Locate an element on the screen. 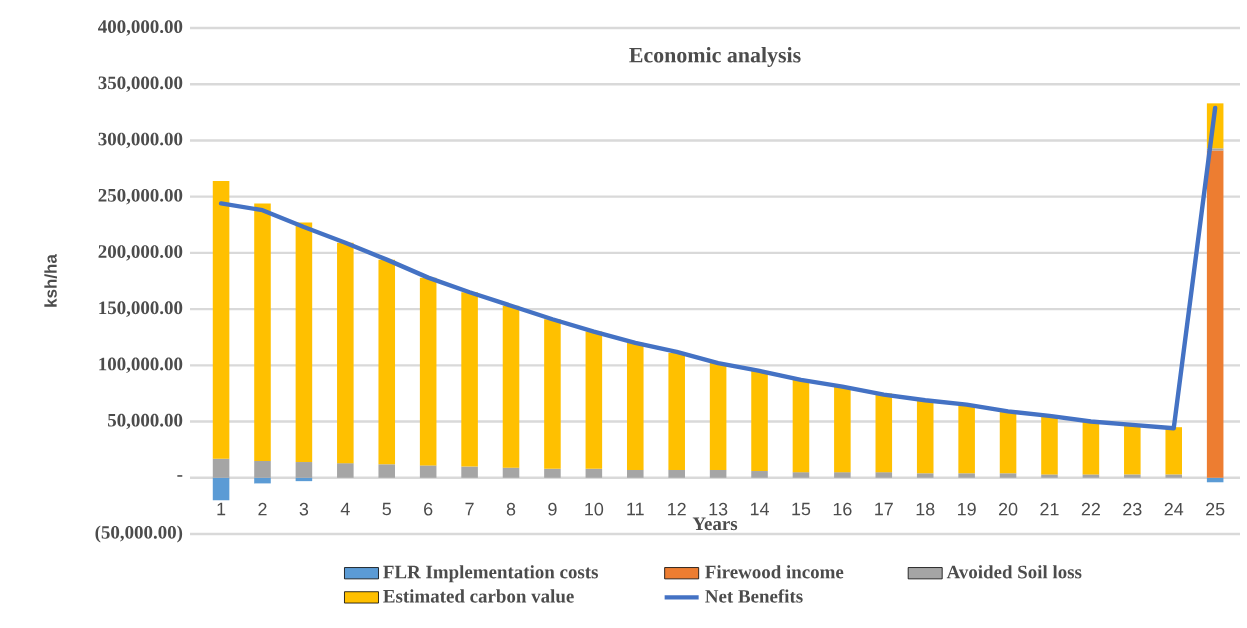 This screenshot has width=1247, height=628. x-tick-label: 10 is located at coordinates (594, 509).